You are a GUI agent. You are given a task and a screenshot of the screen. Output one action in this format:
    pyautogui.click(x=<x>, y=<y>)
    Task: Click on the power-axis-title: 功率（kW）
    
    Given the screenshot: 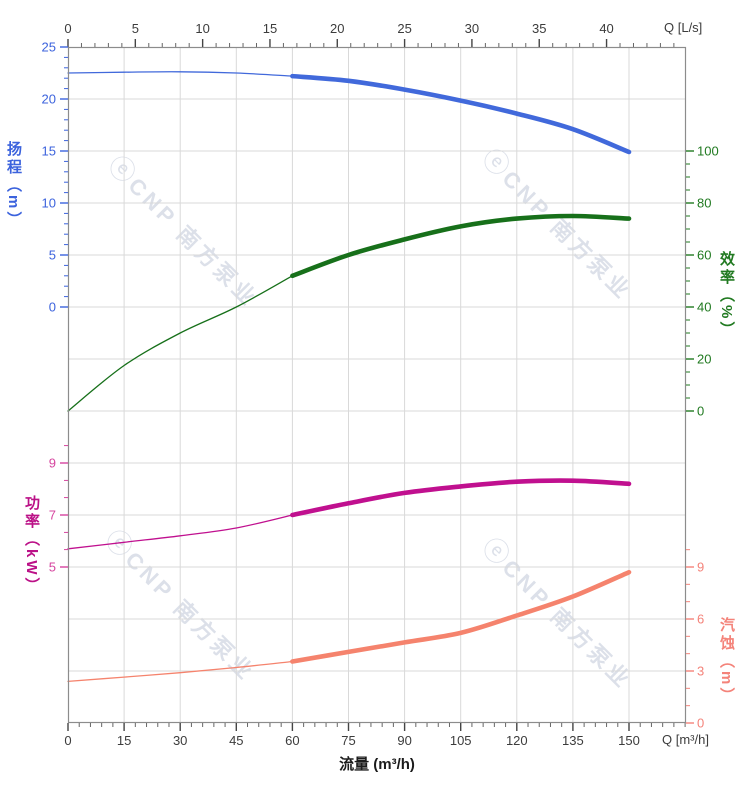 What is the action you would take?
    pyautogui.click(x=31, y=545)
    